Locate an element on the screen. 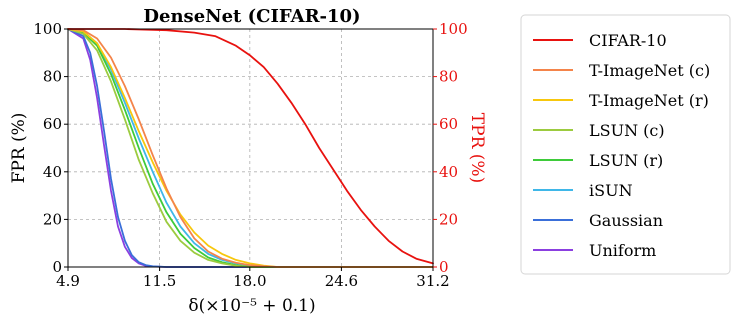  right-y-tick-label: 100 is located at coordinates (453, 29).